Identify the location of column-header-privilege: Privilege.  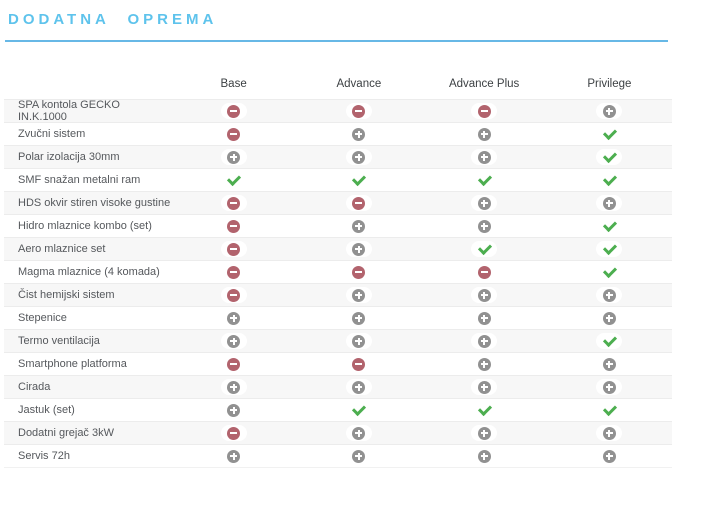
(609, 84).